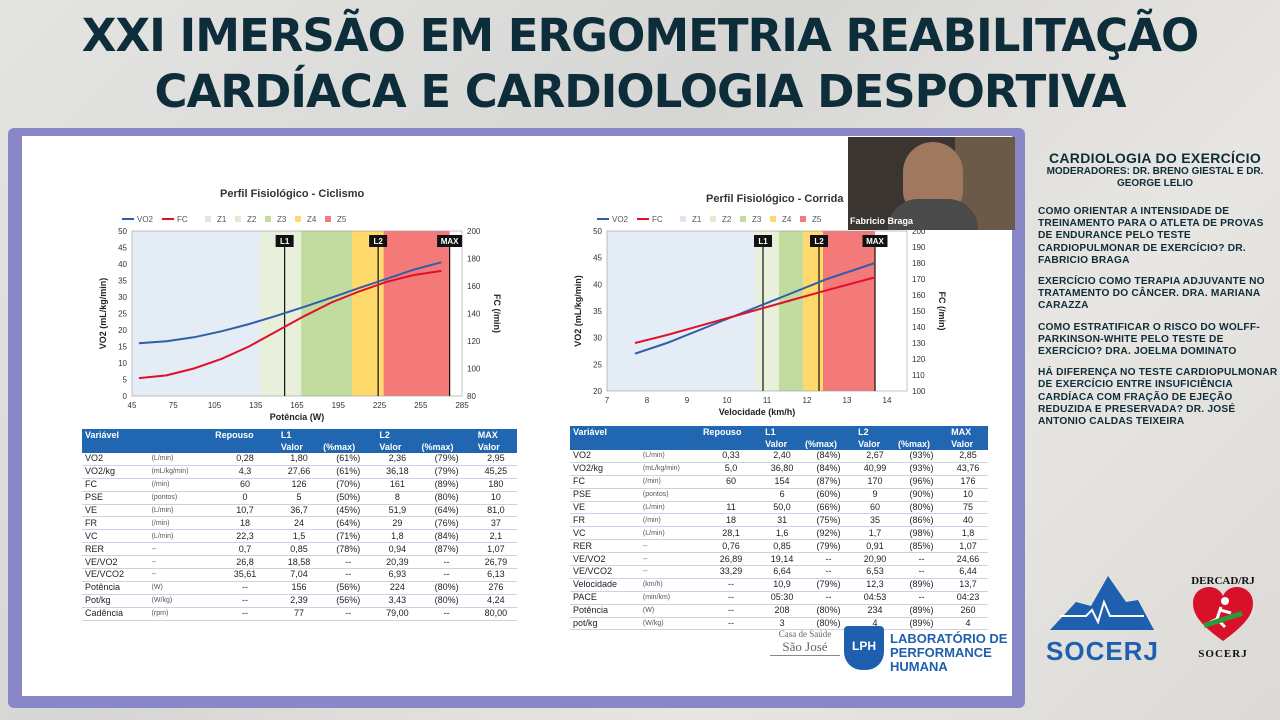 The height and width of the screenshot is (720, 1280). I want to click on table-cell: (71%), so click(348, 536).